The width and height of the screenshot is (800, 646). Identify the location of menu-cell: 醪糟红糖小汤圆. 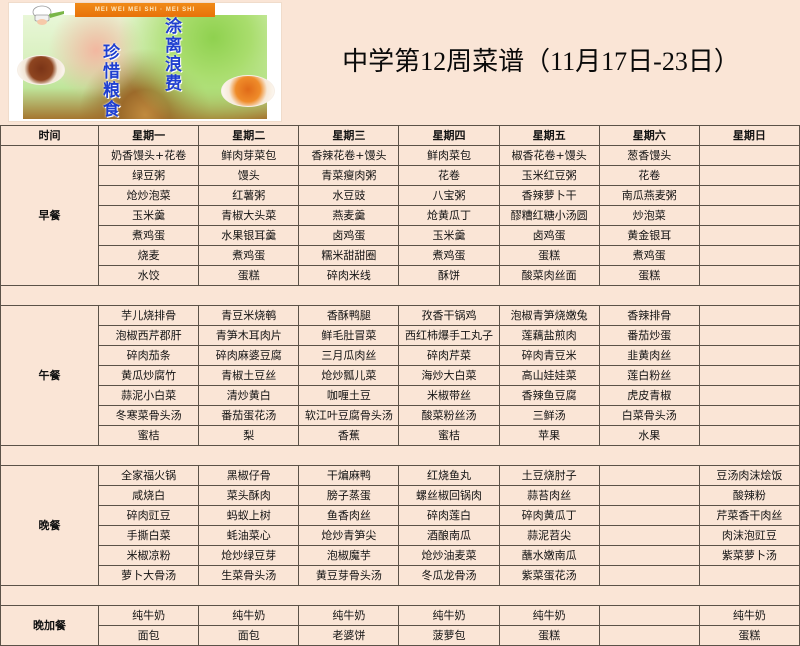
(549, 215).